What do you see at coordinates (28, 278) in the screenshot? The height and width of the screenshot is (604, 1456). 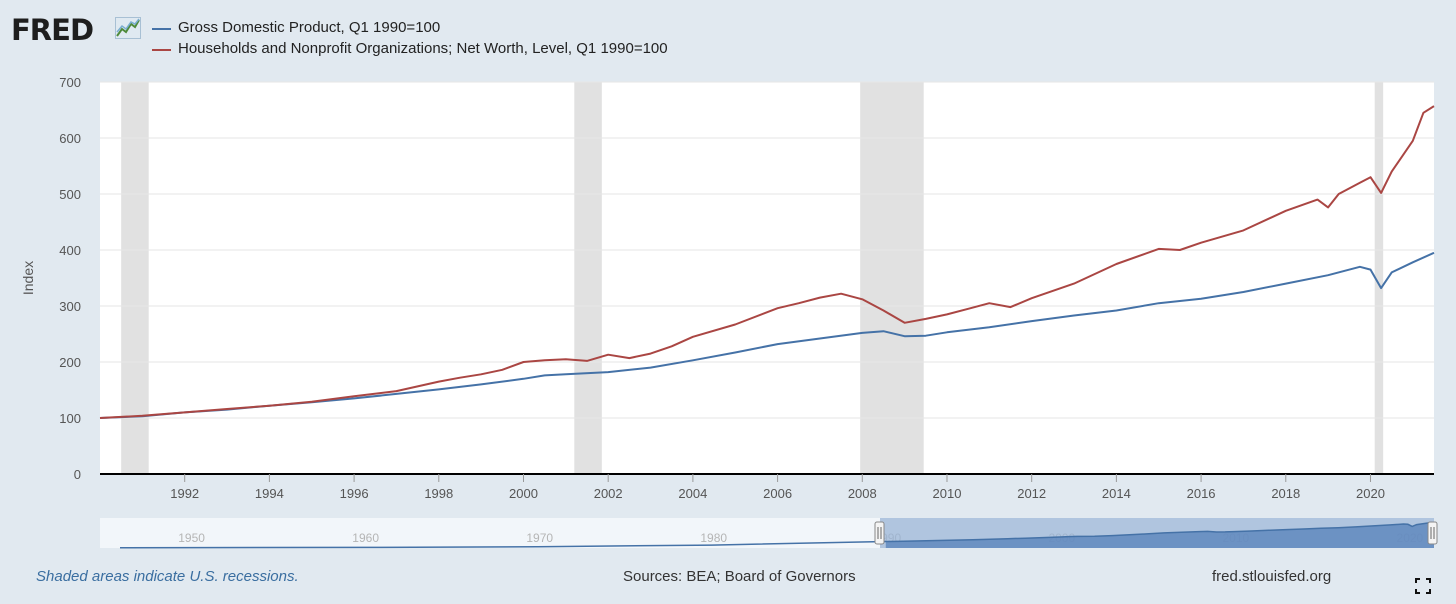 I see `y-axis-label: Index` at bounding box center [28, 278].